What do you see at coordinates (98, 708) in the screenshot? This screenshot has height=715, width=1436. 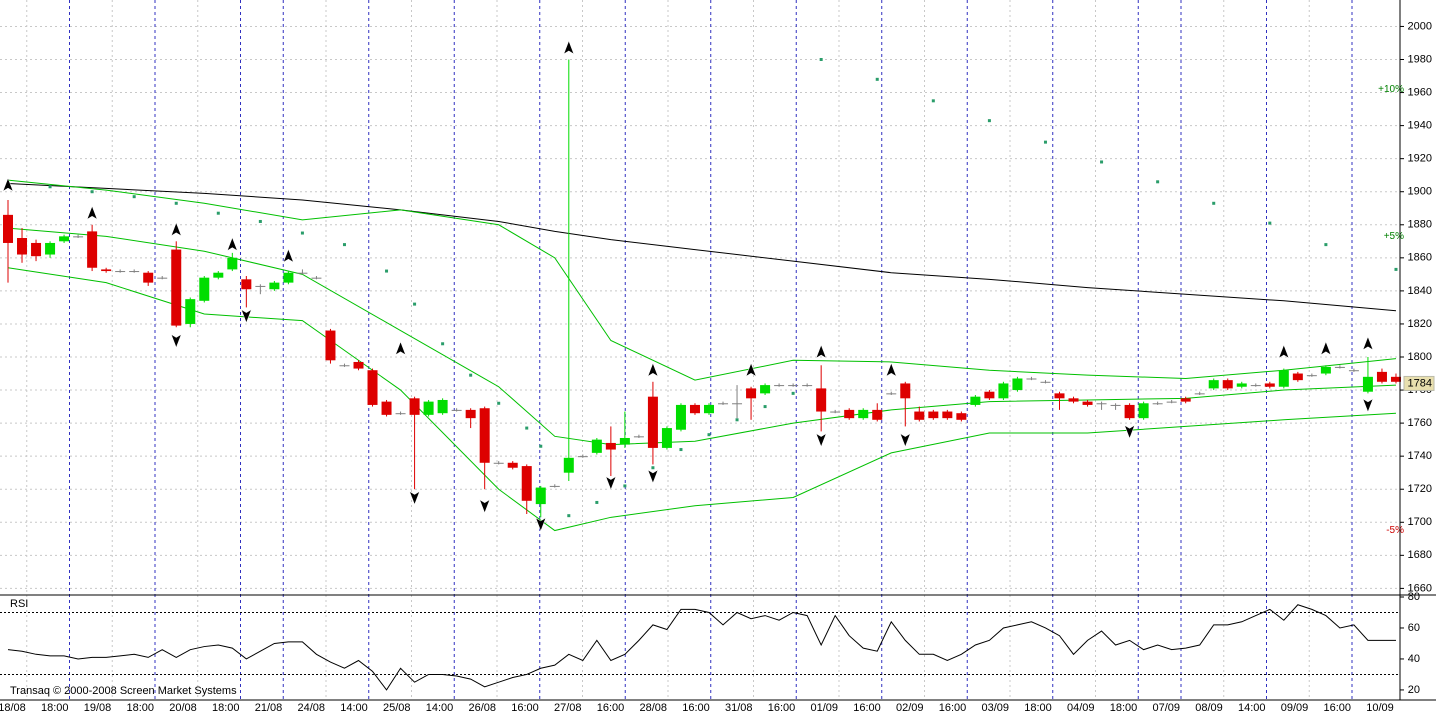 I see `x-tick-label: 19/08` at bounding box center [98, 708].